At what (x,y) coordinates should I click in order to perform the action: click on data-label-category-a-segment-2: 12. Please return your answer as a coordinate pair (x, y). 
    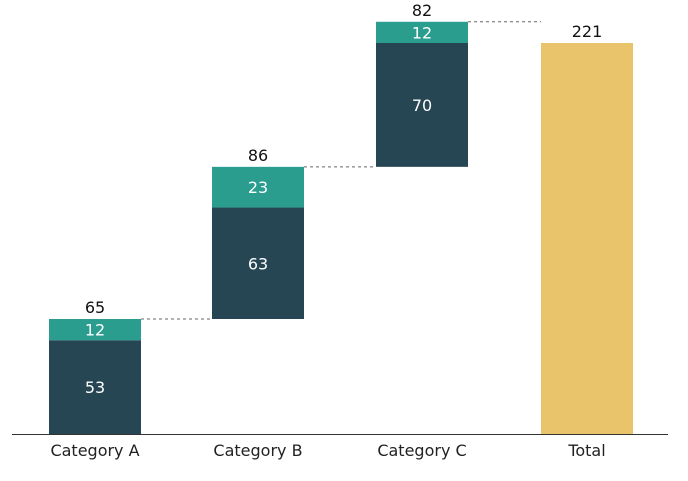
    Looking at the image, I should click on (95, 330).